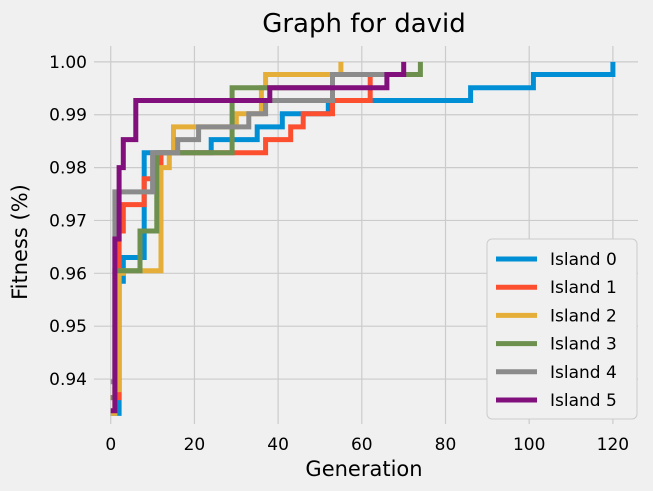 This screenshot has width=653, height=491. Describe the element at coordinates (68, 380) in the screenshot. I see `y-tick-label: 0.94` at that location.